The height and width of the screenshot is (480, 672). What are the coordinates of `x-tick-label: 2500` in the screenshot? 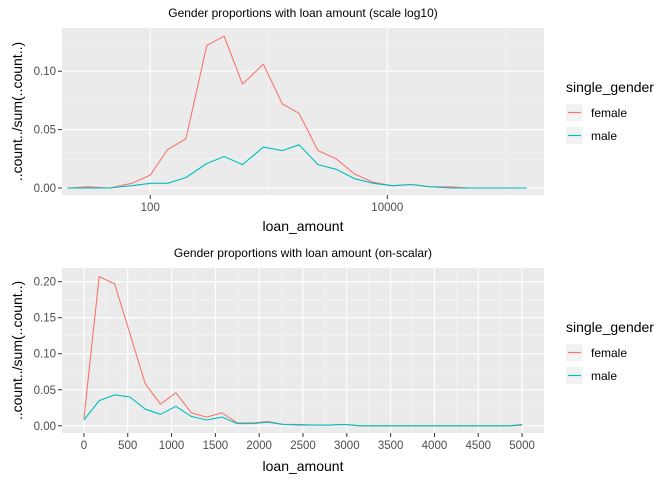 It's located at (303, 446).